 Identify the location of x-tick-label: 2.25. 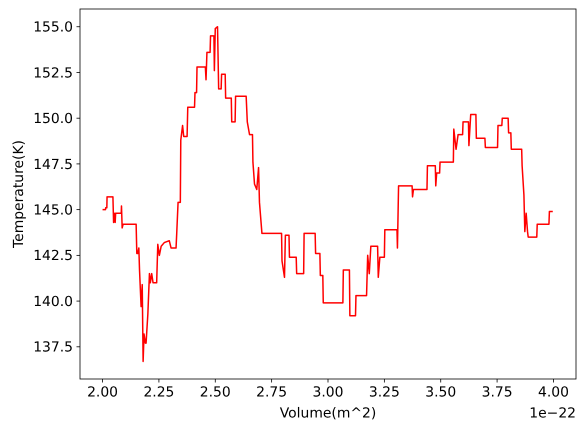
(158, 392).